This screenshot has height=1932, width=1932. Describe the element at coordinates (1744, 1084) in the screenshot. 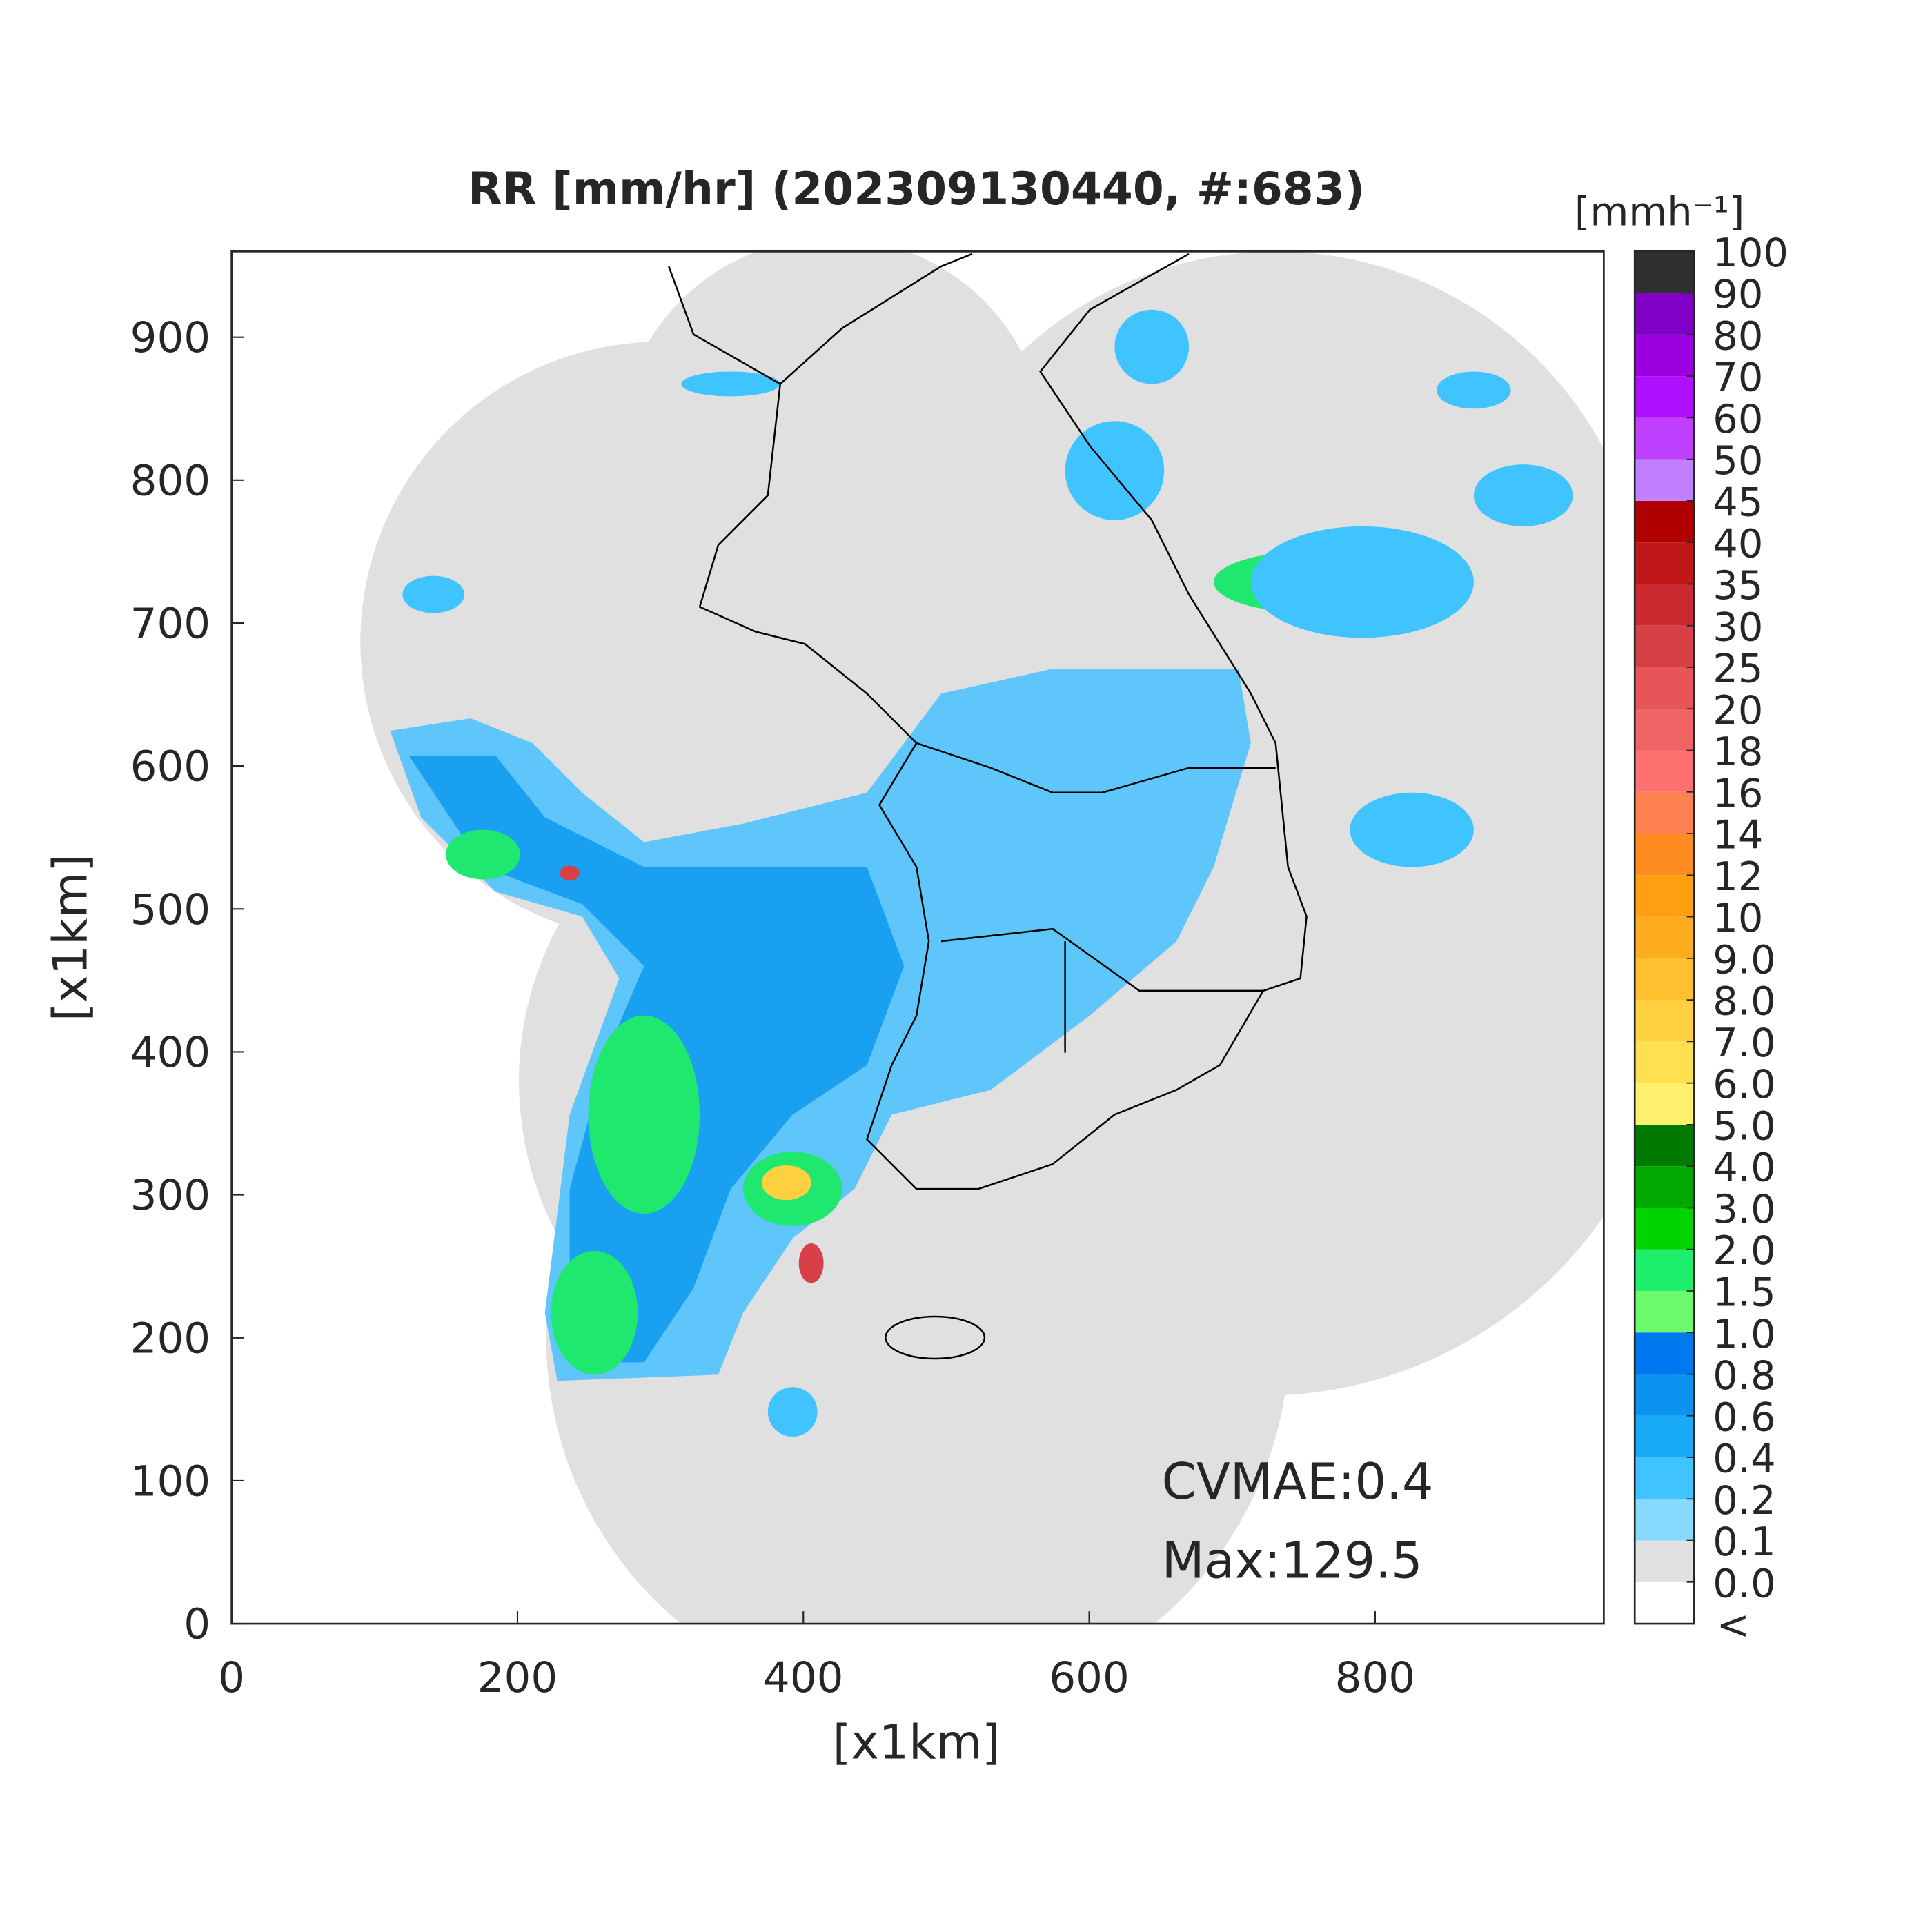

I see `colorbar-tick-label: 6.0` at that location.